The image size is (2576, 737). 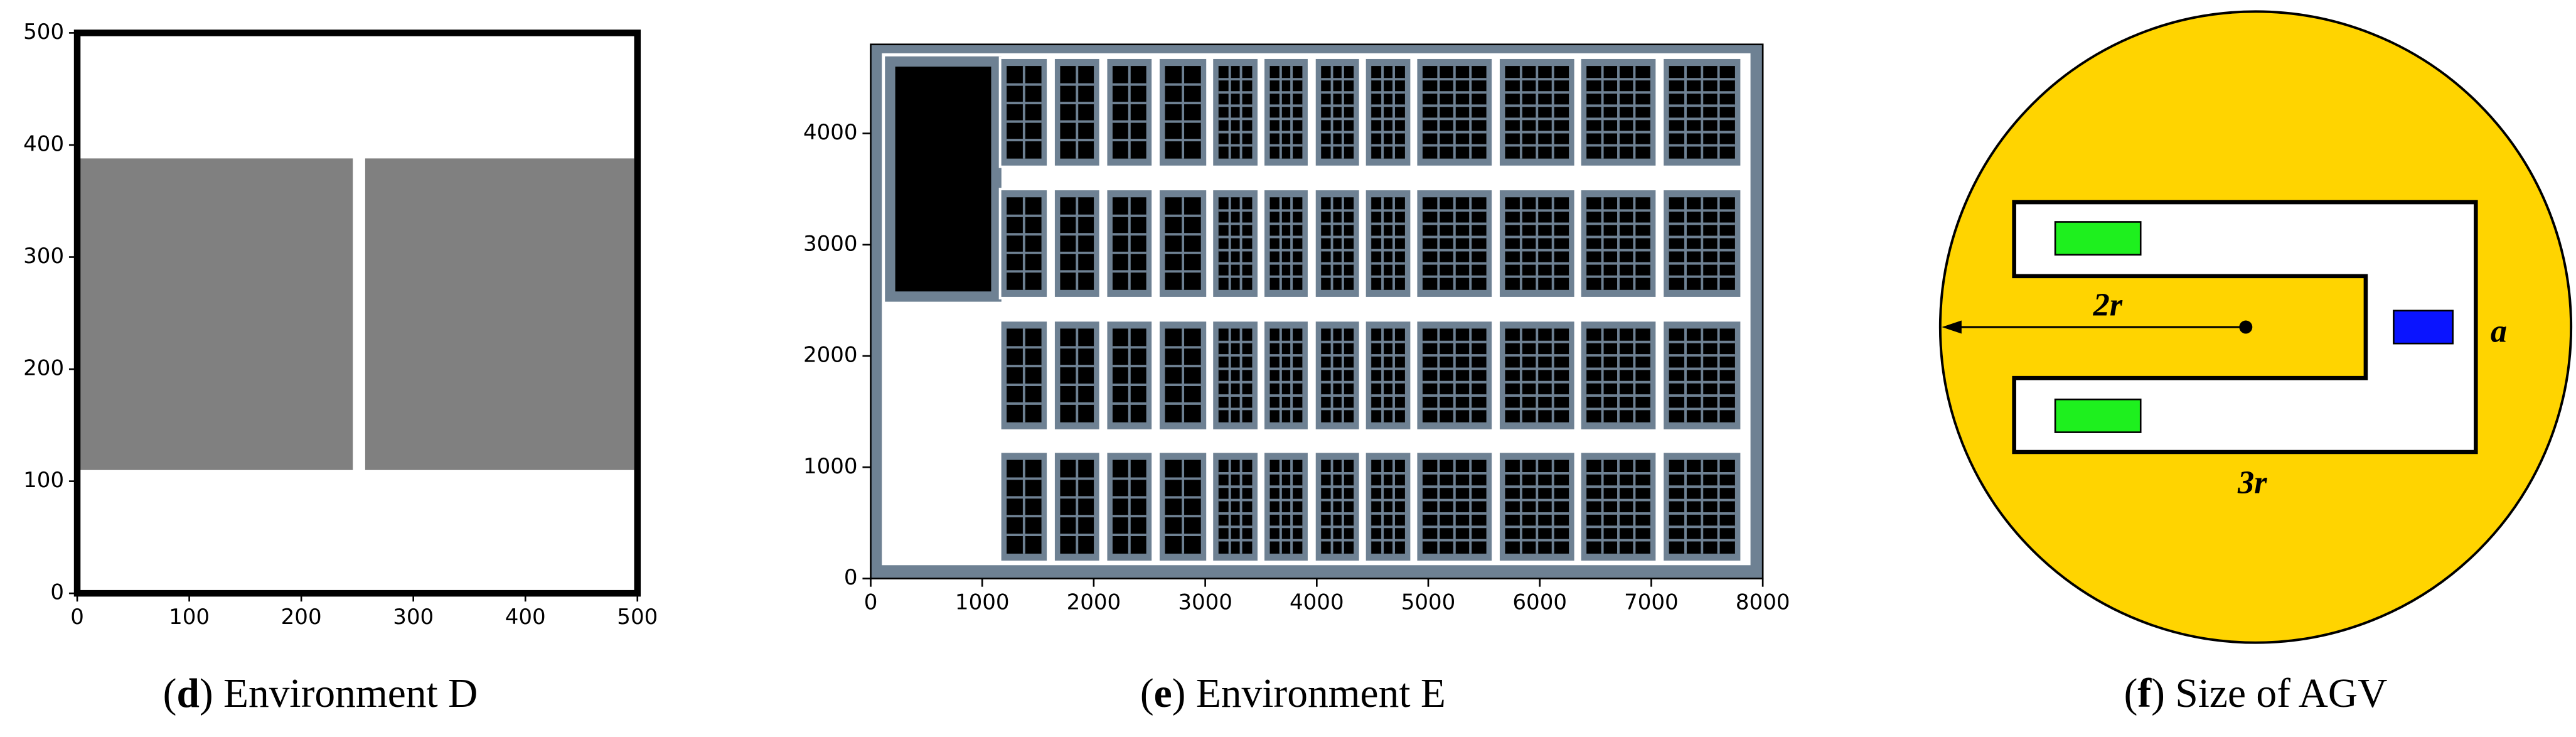 I want to click on radius-label: 2r, so click(x=2108, y=305).